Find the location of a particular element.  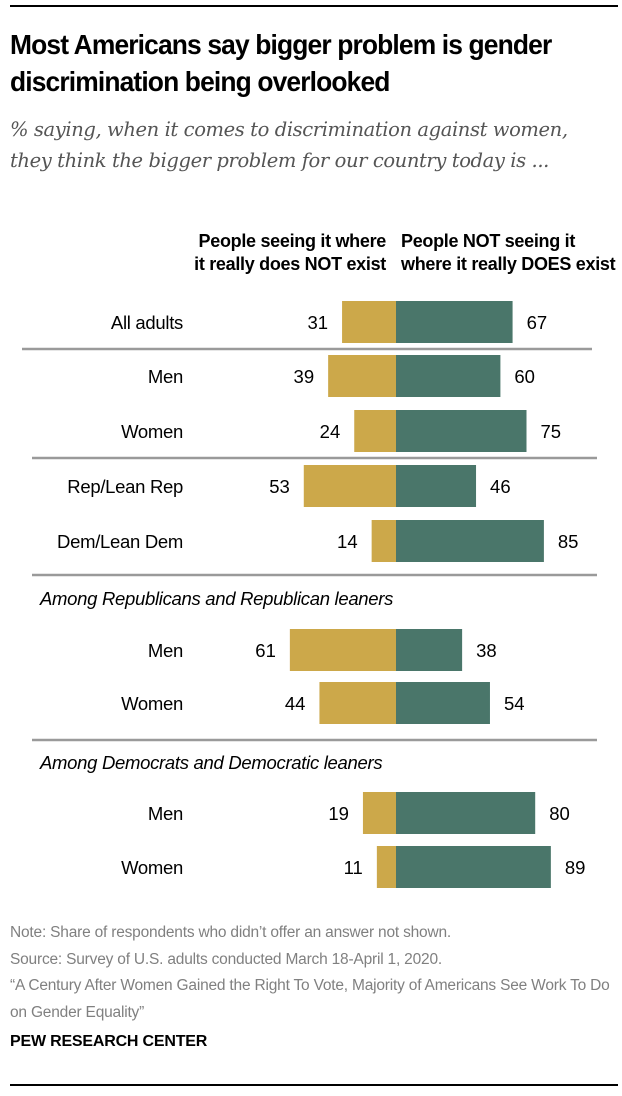

data-label-right: 80 is located at coordinates (559, 813).